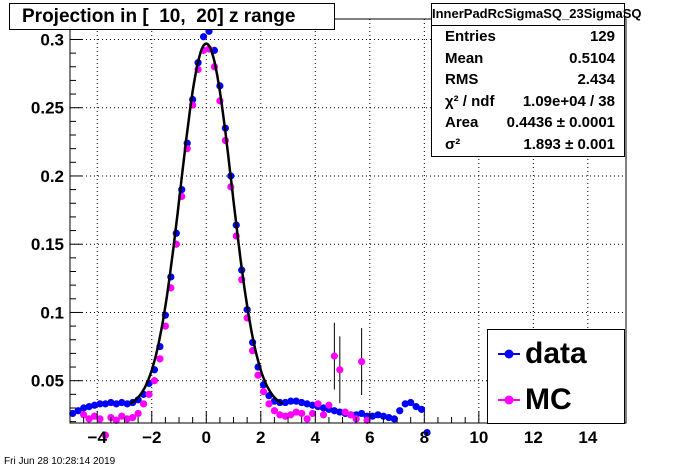  Describe the element at coordinates (509, 354) in the screenshot. I see `legend-marker-data` at that location.